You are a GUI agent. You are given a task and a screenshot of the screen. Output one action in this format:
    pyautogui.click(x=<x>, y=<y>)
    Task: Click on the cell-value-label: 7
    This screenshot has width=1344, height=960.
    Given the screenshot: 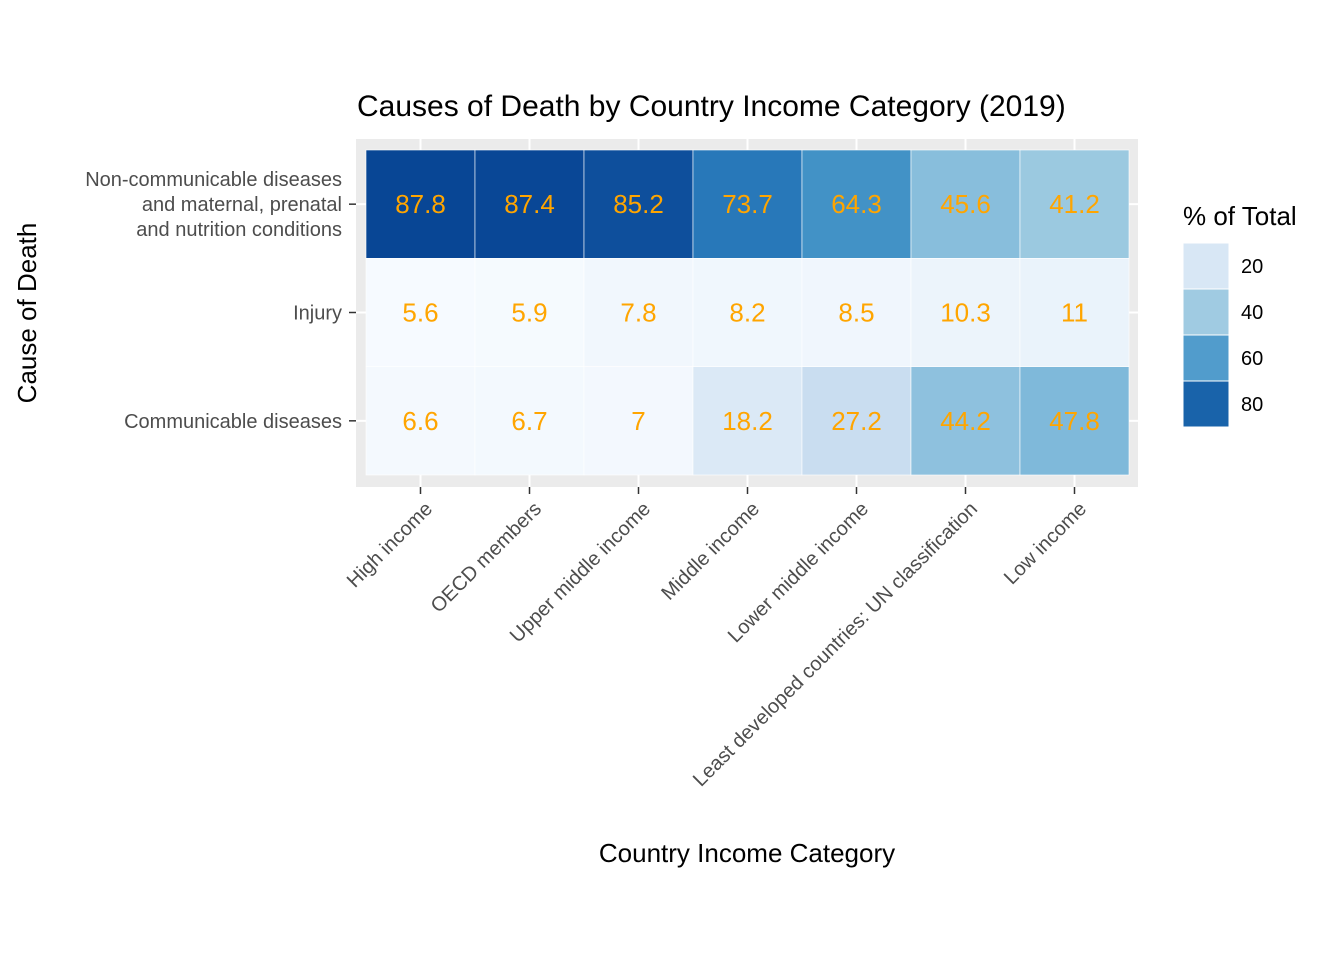 What is the action you would take?
    pyautogui.click(x=638, y=421)
    